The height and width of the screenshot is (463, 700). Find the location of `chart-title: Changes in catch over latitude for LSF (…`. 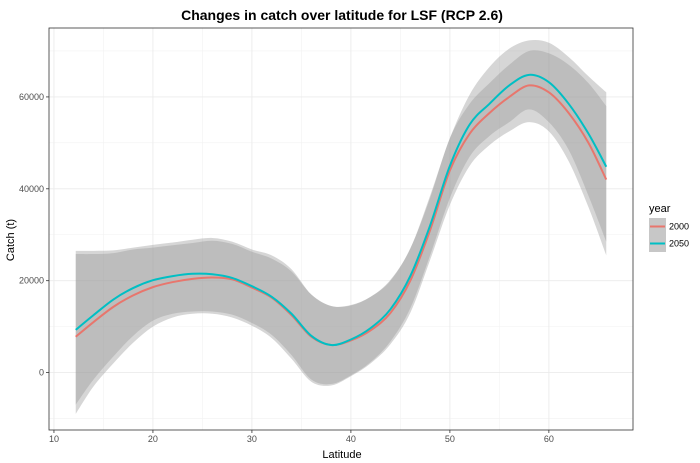

chart-title: Changes in catch over latitude for LSF (… is located at coordinates (342, 15).